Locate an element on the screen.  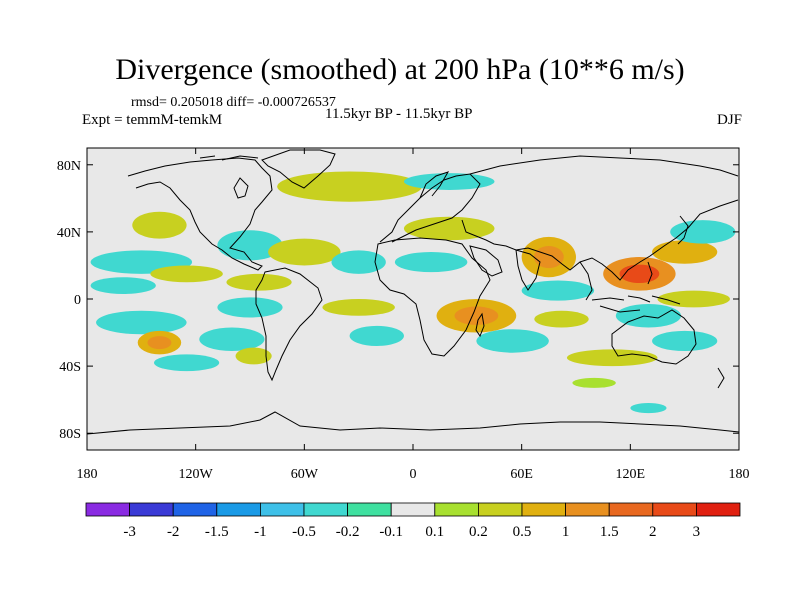
colorbar-label: -0.1 is located at coordinates (391, 532).